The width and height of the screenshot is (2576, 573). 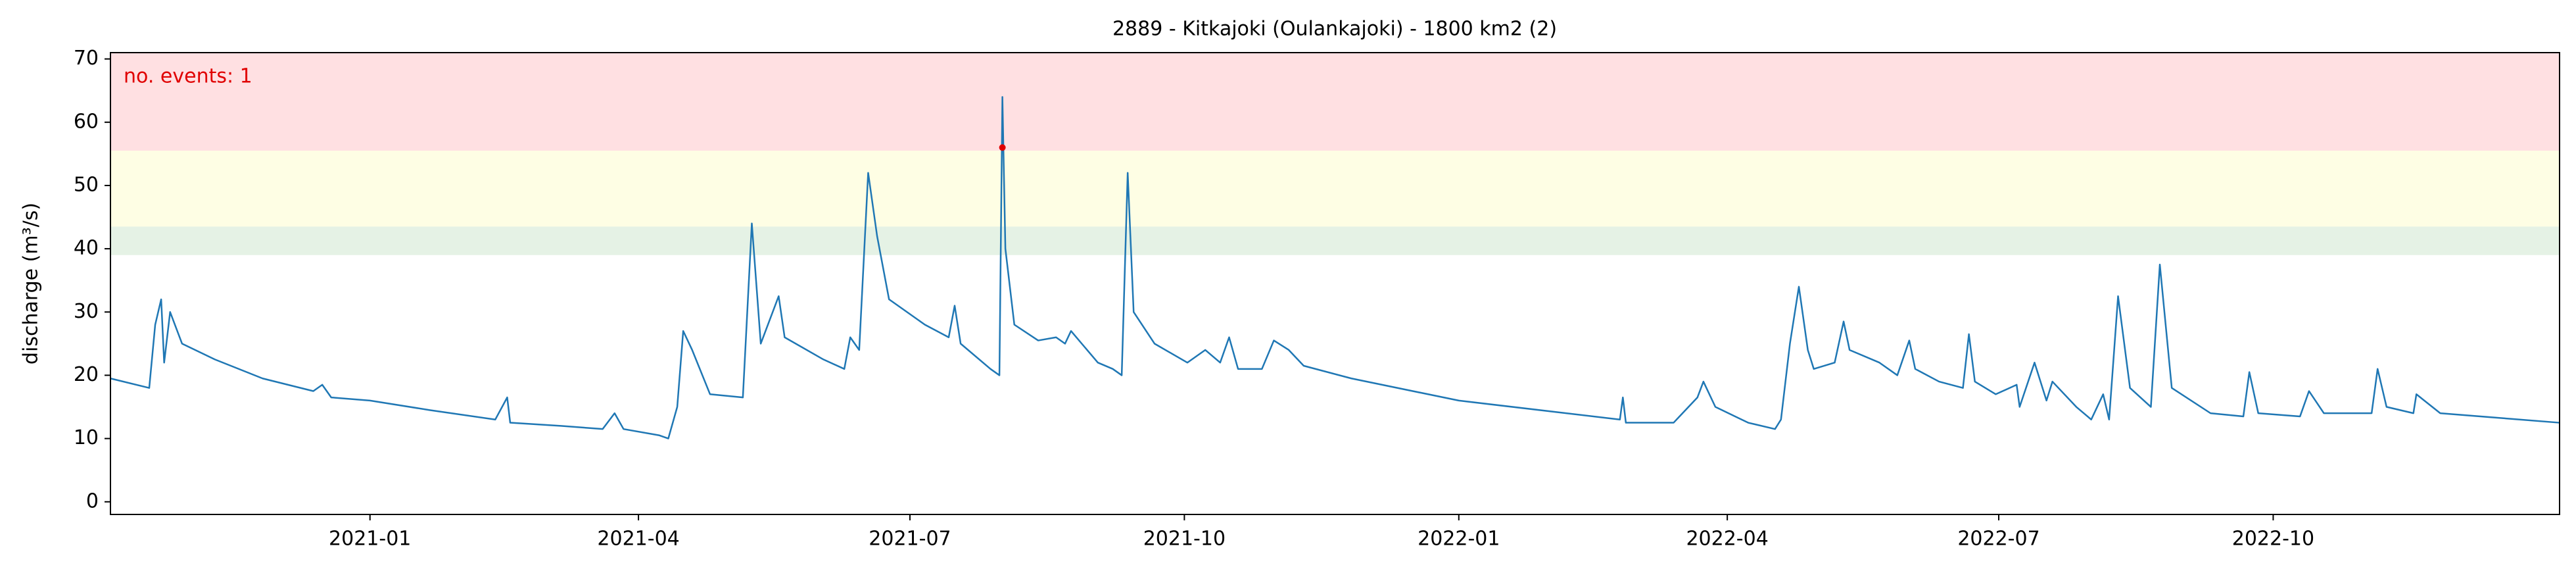 I want to click on y-tick-label: 60, so click(x=87, y=121).